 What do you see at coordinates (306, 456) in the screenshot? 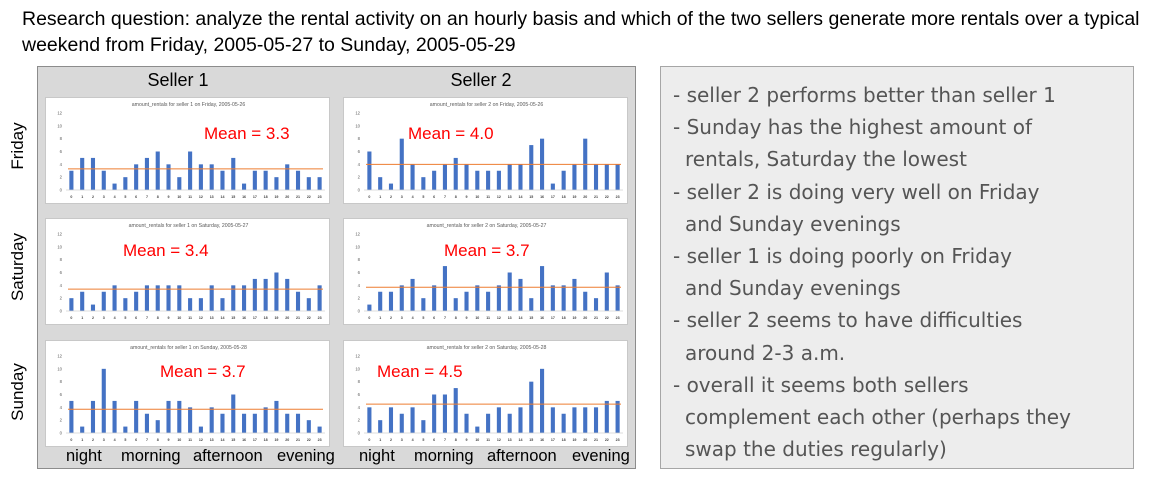
I see `tod-evening-1: evening` at bounding box center [306, 456].